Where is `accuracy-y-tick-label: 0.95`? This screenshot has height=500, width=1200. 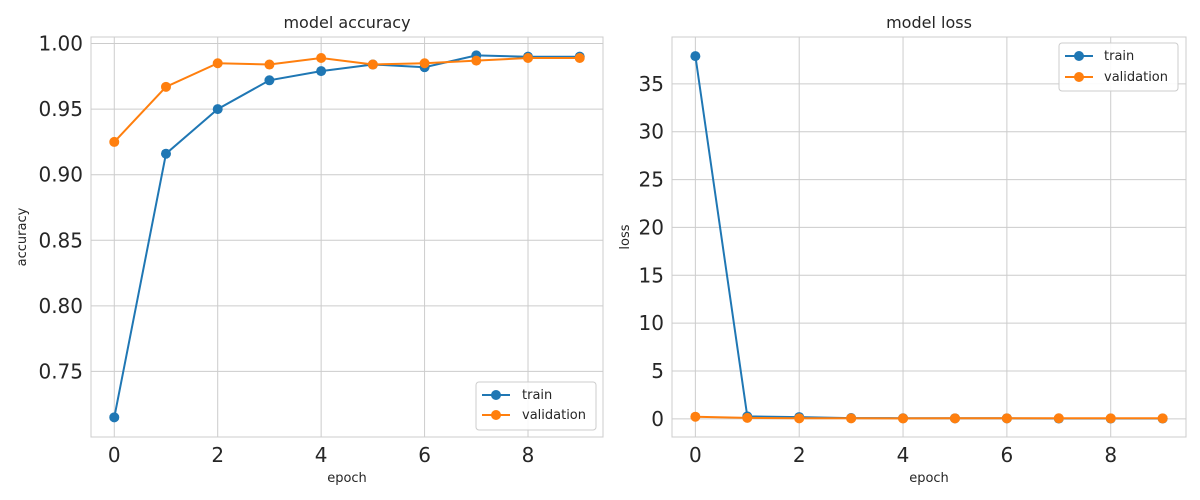
accuracy-y-tick-label: 0.95 is located at coordinates (60, 109).